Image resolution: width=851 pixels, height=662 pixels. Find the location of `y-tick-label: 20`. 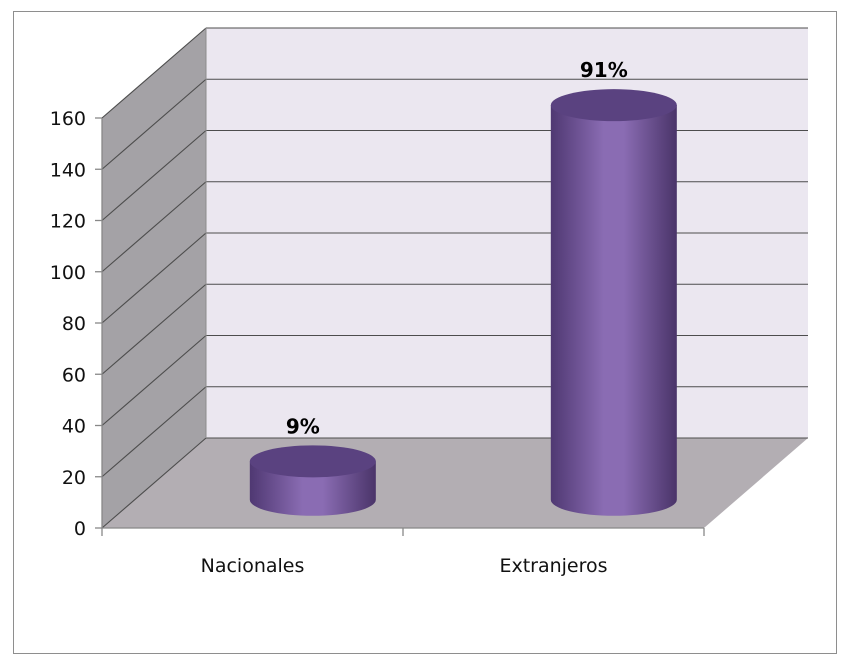

y-tick-label: 20 is located at coordinates (74, 478).